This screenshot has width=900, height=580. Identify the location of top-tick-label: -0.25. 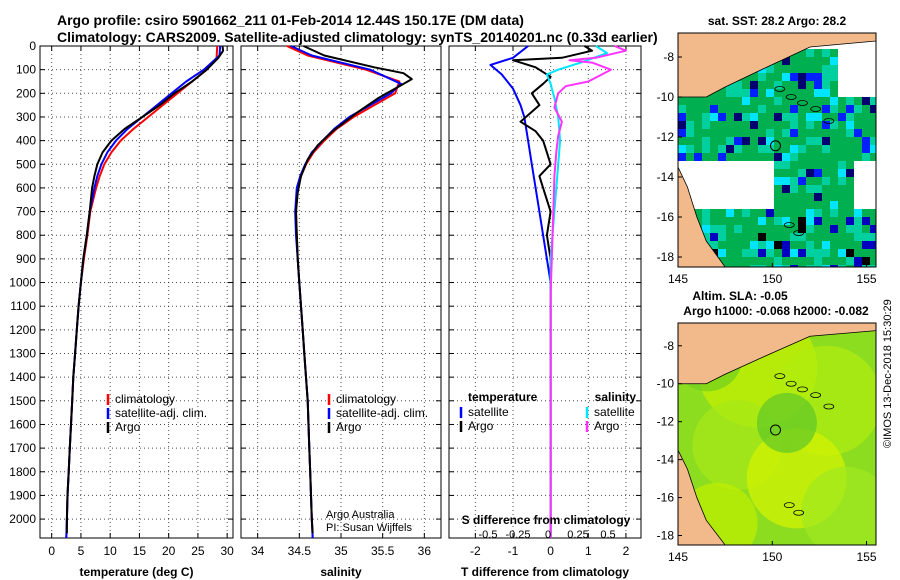
(517, 535).